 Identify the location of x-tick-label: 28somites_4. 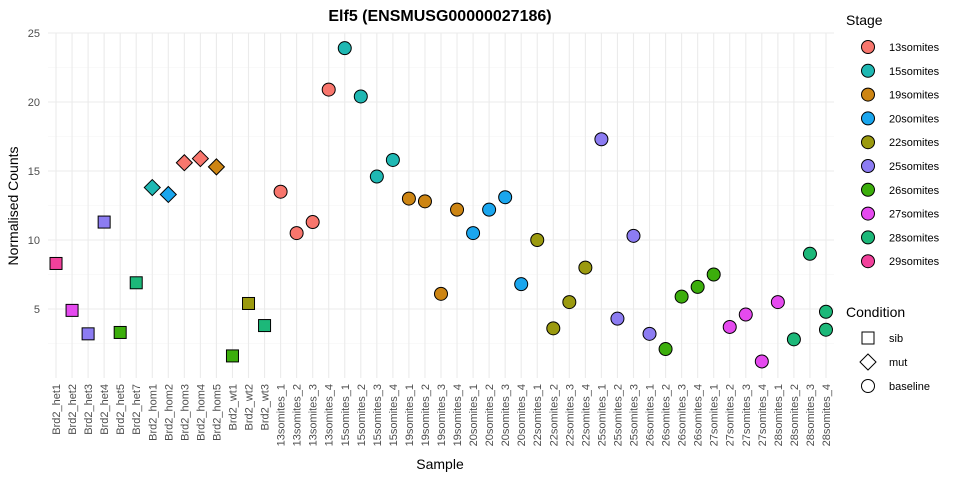
(827, 415).